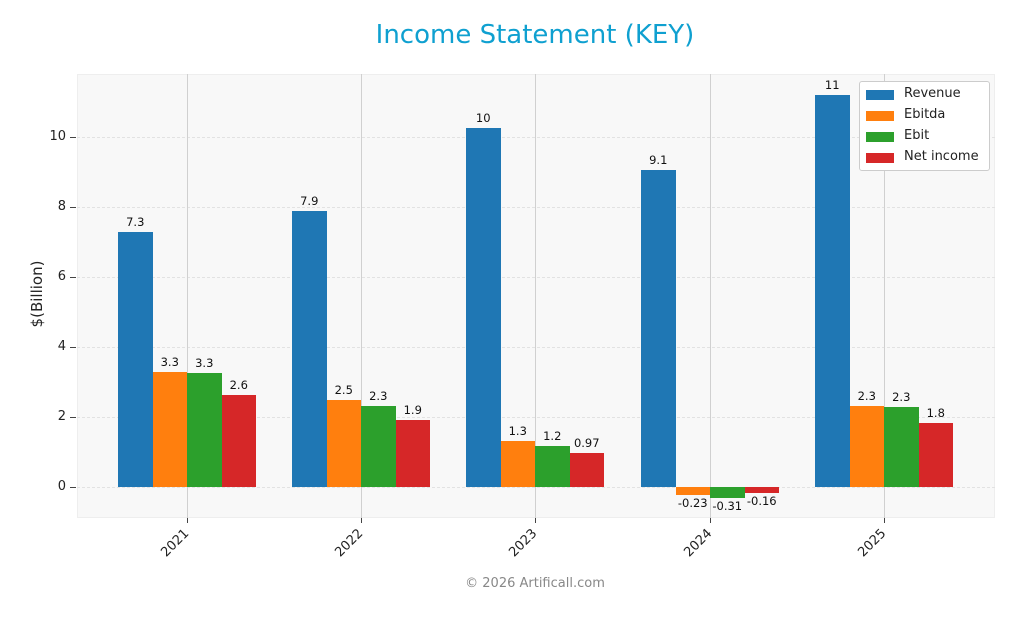  Describe the element at coordinates (238, 440) in the screenshot. I see `bar-net-income-2021` at that location.